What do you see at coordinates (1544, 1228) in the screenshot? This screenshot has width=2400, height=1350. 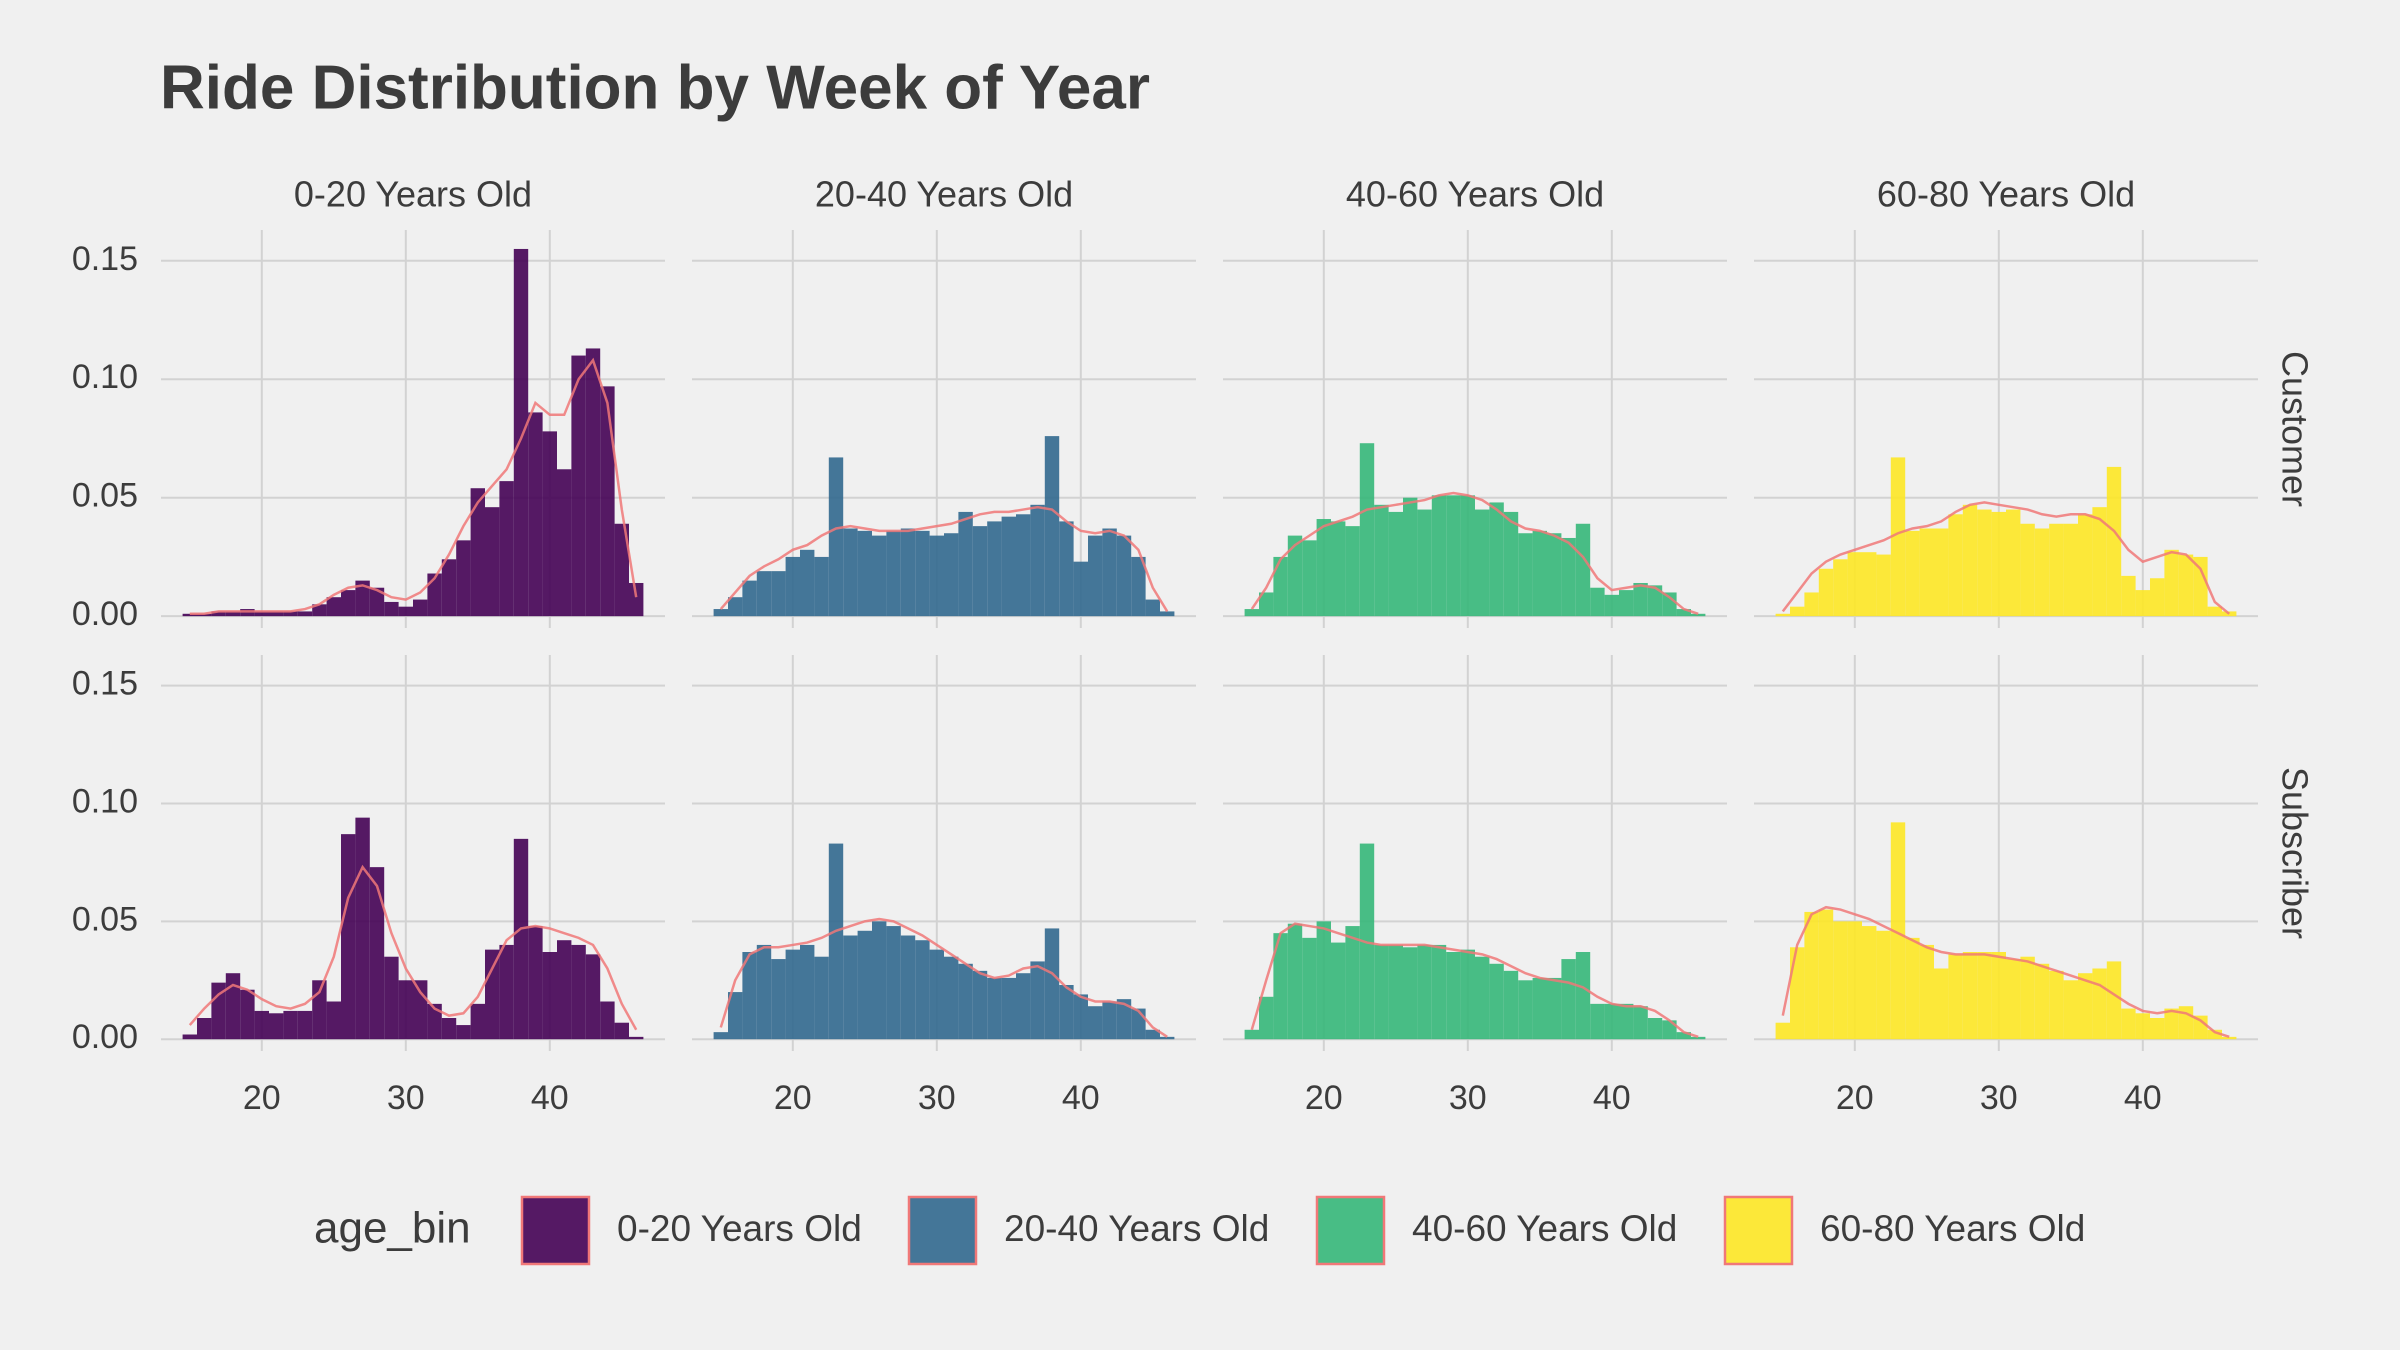 I see `legend-label: 40-60 Years Old` at bounding box center [1544, 1228].